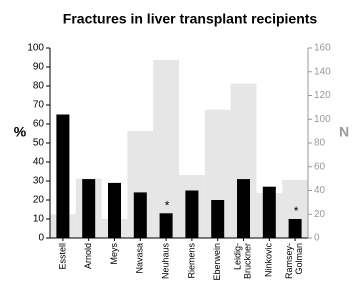  What do you see at coordinates (39, 200) in the screenshot?
I see `y-tick-label: 20` at bounding box center [39, 200].